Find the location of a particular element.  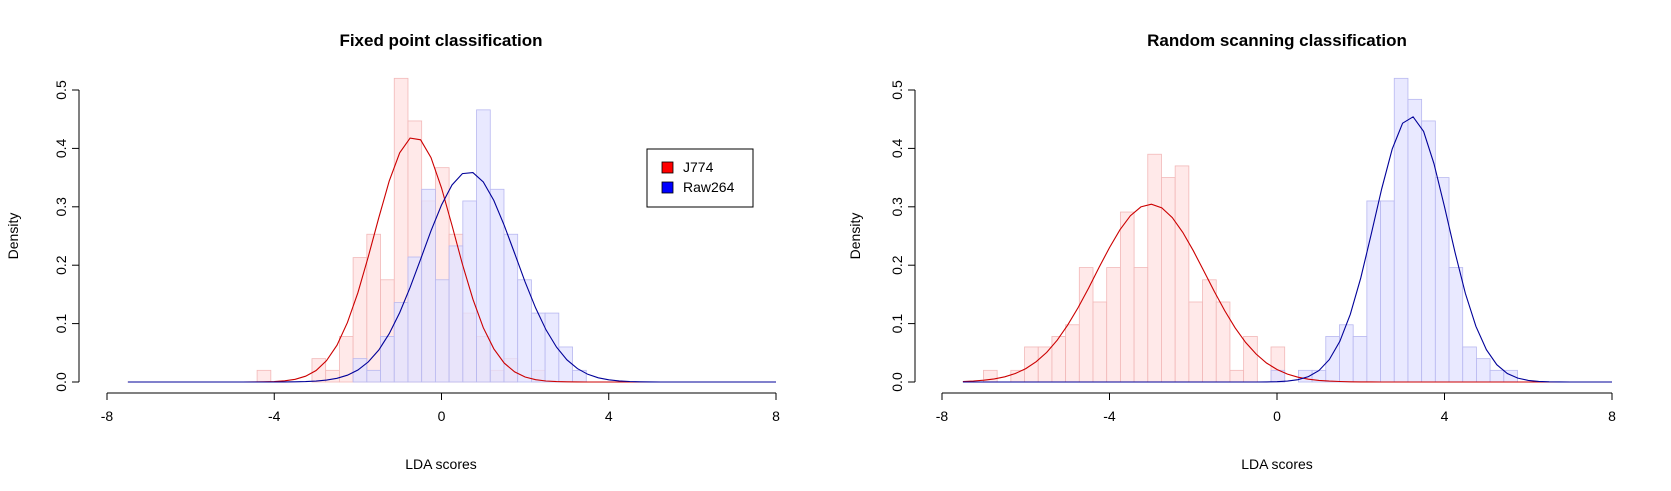

legend-label-j774: J774 is located at coordinates (698, 167).